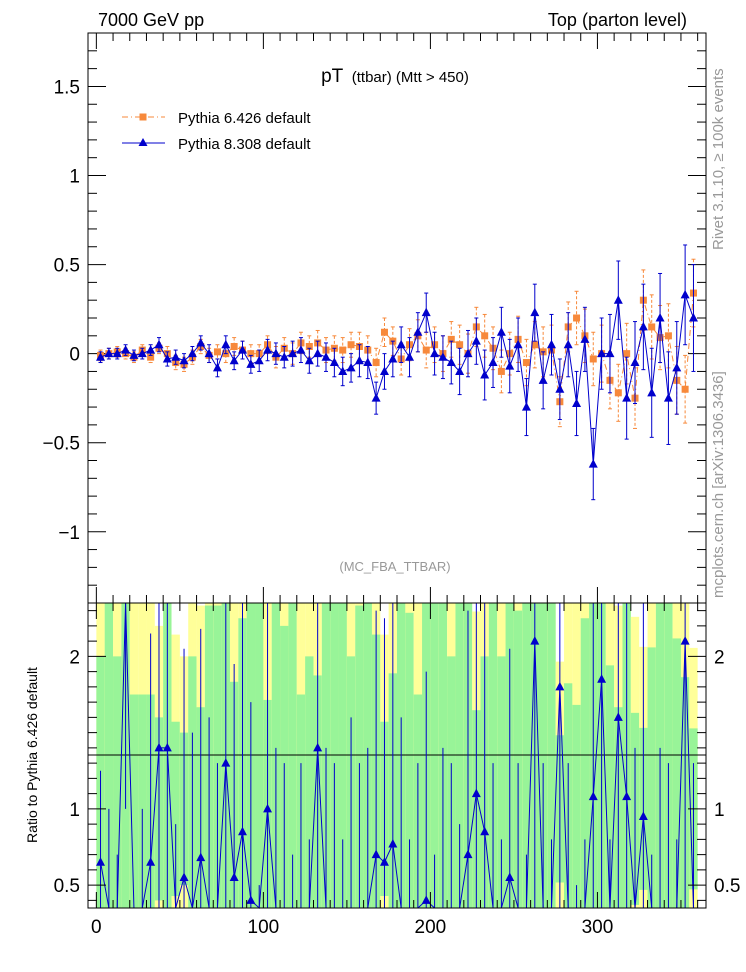 This screenshot has width=746, height=972. I want to click on main-ytick-label: 1.5, so click(67, 87).